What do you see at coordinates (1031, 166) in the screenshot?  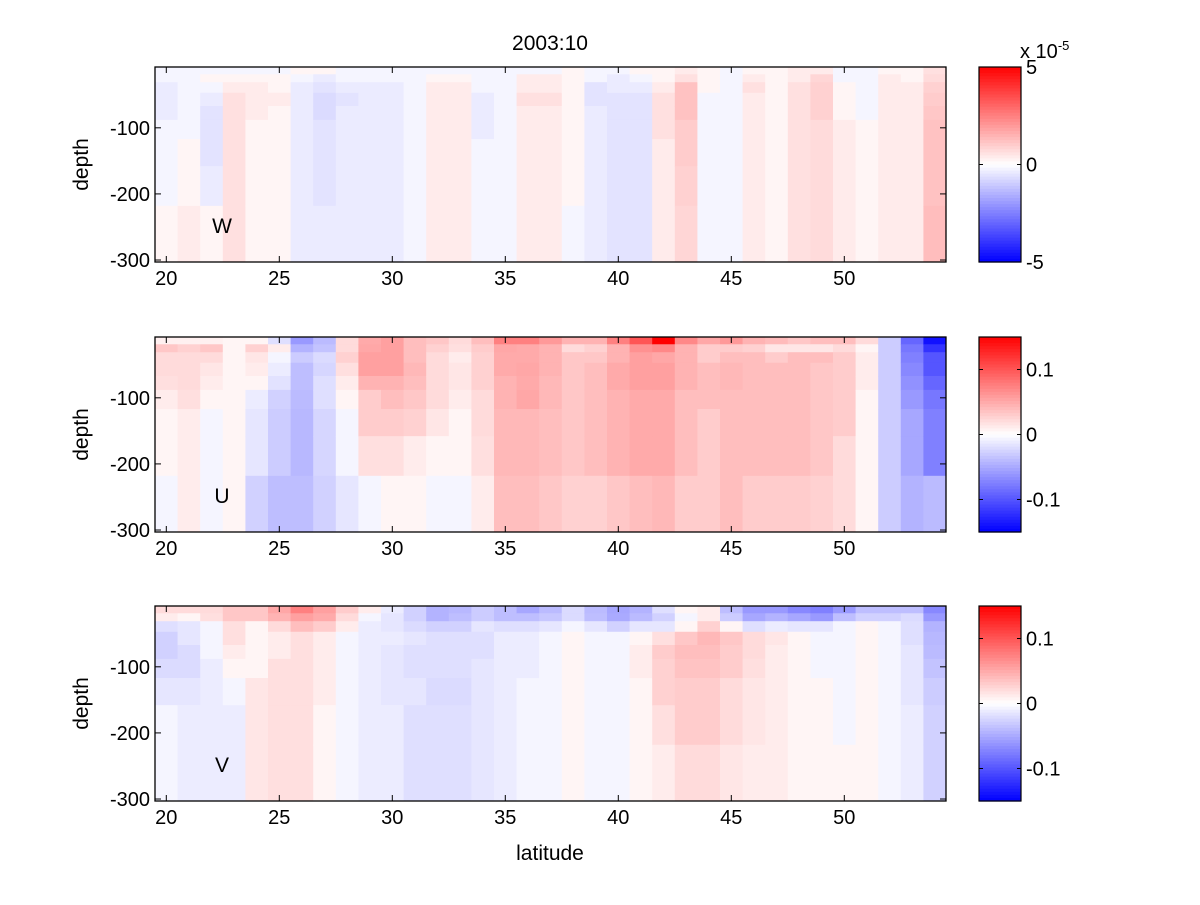 I see `colorbar-tick-label: 0` at bounding box center [1031, 166].